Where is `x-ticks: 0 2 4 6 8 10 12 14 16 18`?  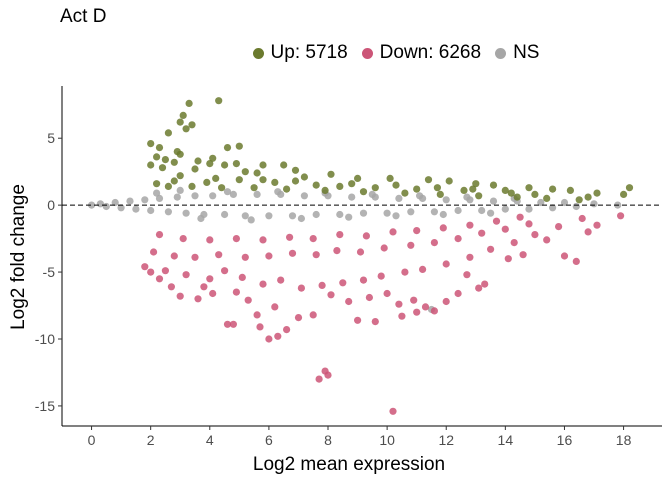 x-ticks: 0 2 4 6 8 10 12 14 16 18 is located at coordinates (360, 437).